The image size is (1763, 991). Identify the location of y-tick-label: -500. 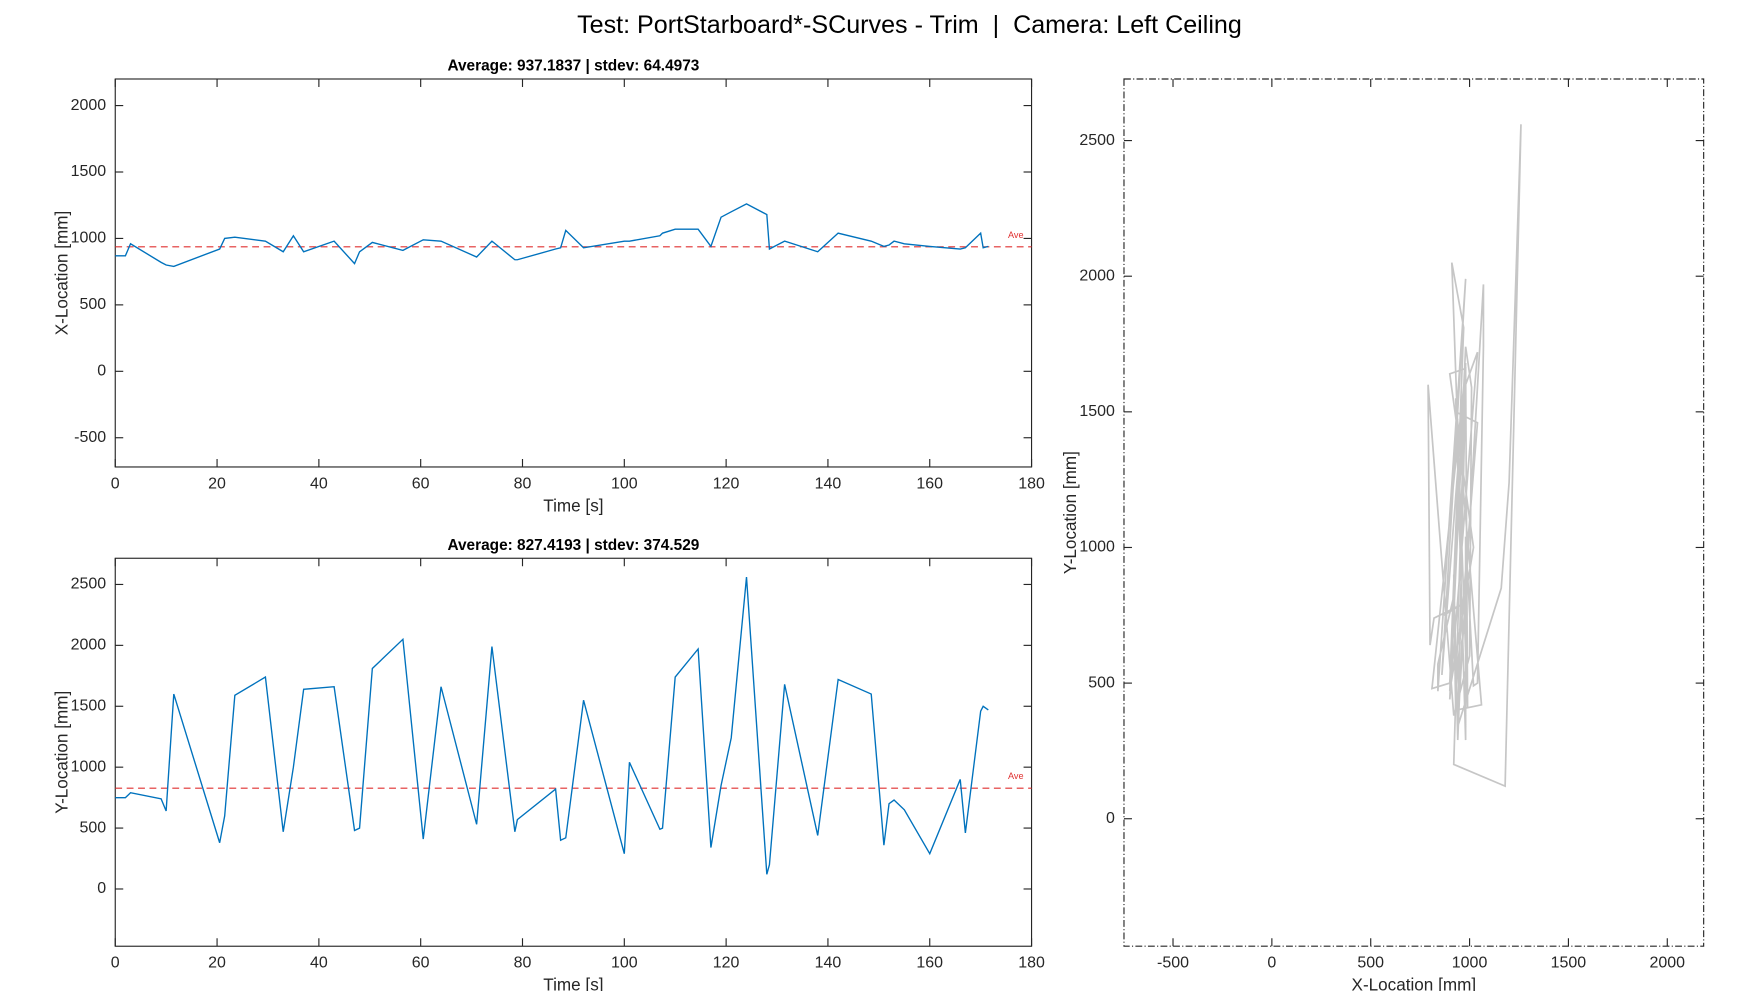
(90, 437).